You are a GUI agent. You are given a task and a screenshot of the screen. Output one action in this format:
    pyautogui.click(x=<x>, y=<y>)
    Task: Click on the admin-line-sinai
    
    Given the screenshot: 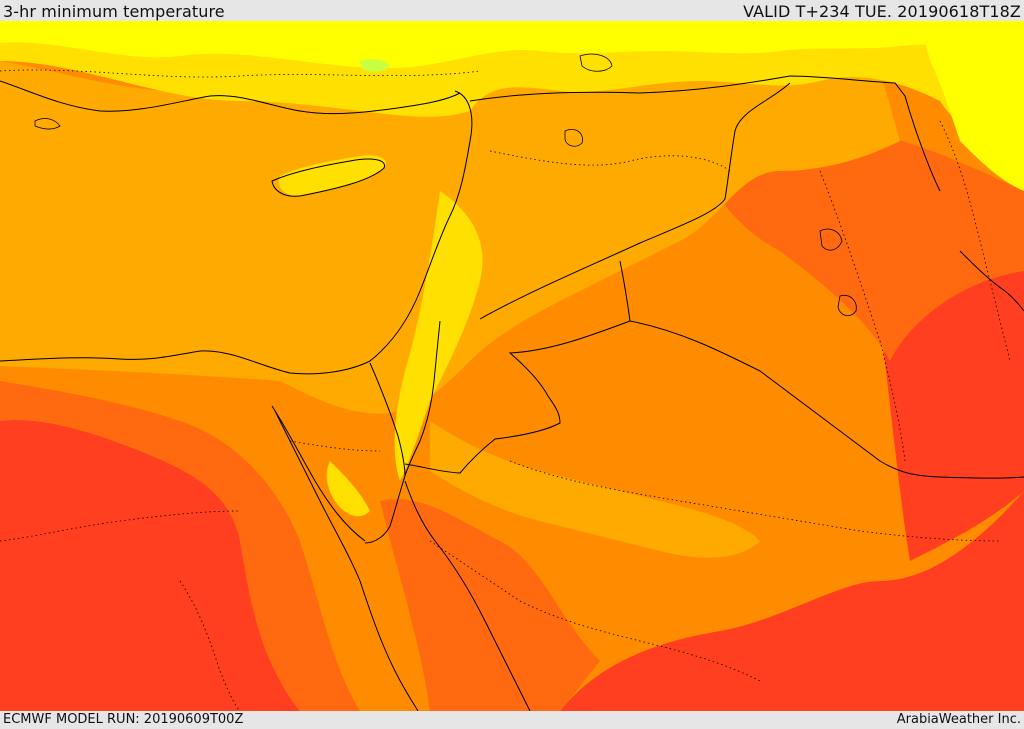 What is the action you would take?
    pyautogui.click(x=335, y=446)
    